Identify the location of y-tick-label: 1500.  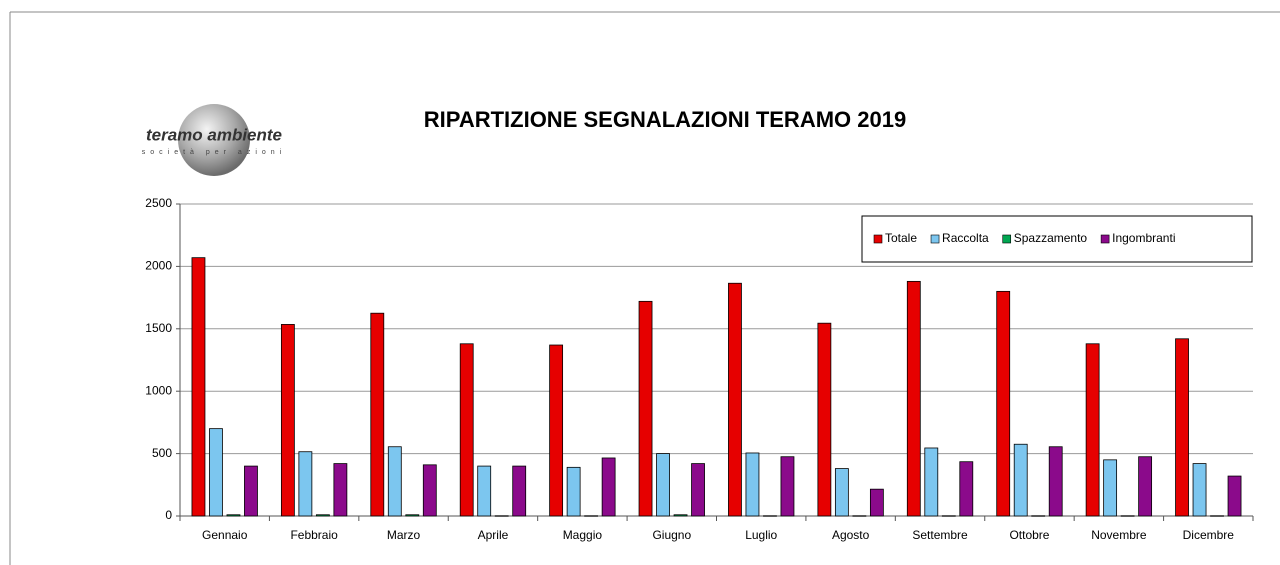
(158, 328).